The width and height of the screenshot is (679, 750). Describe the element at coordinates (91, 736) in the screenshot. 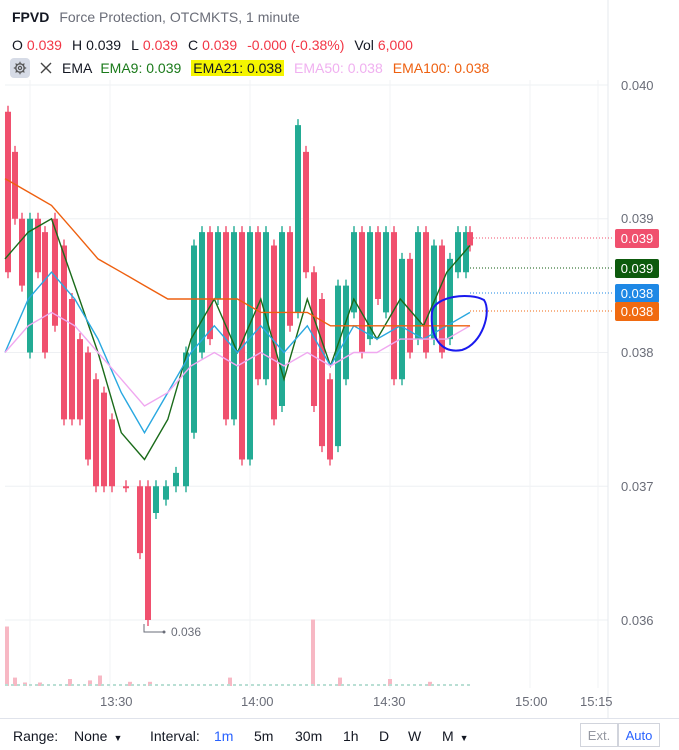

I see `range-value: None` at that location.